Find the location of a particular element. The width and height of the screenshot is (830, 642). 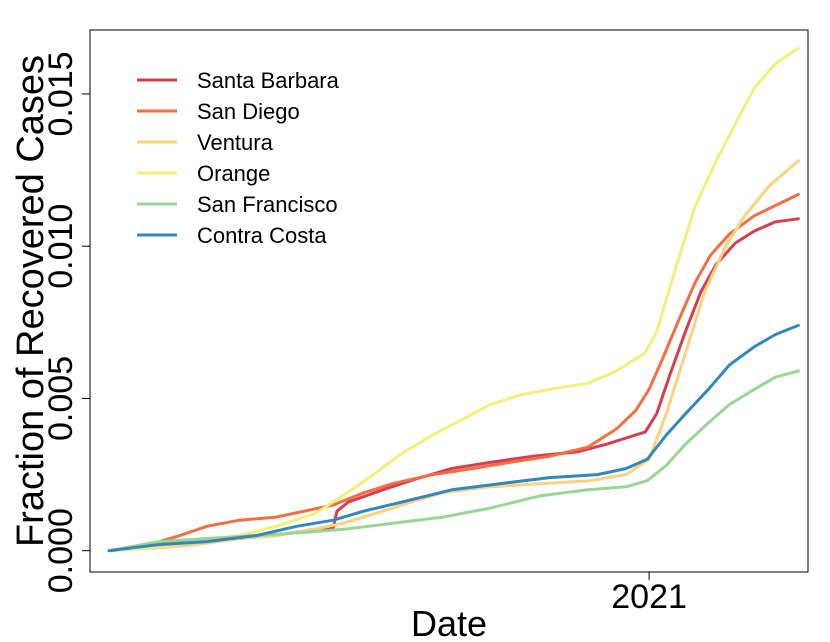

legend-label-4: San Francisco is located at coordinates (267, 204).